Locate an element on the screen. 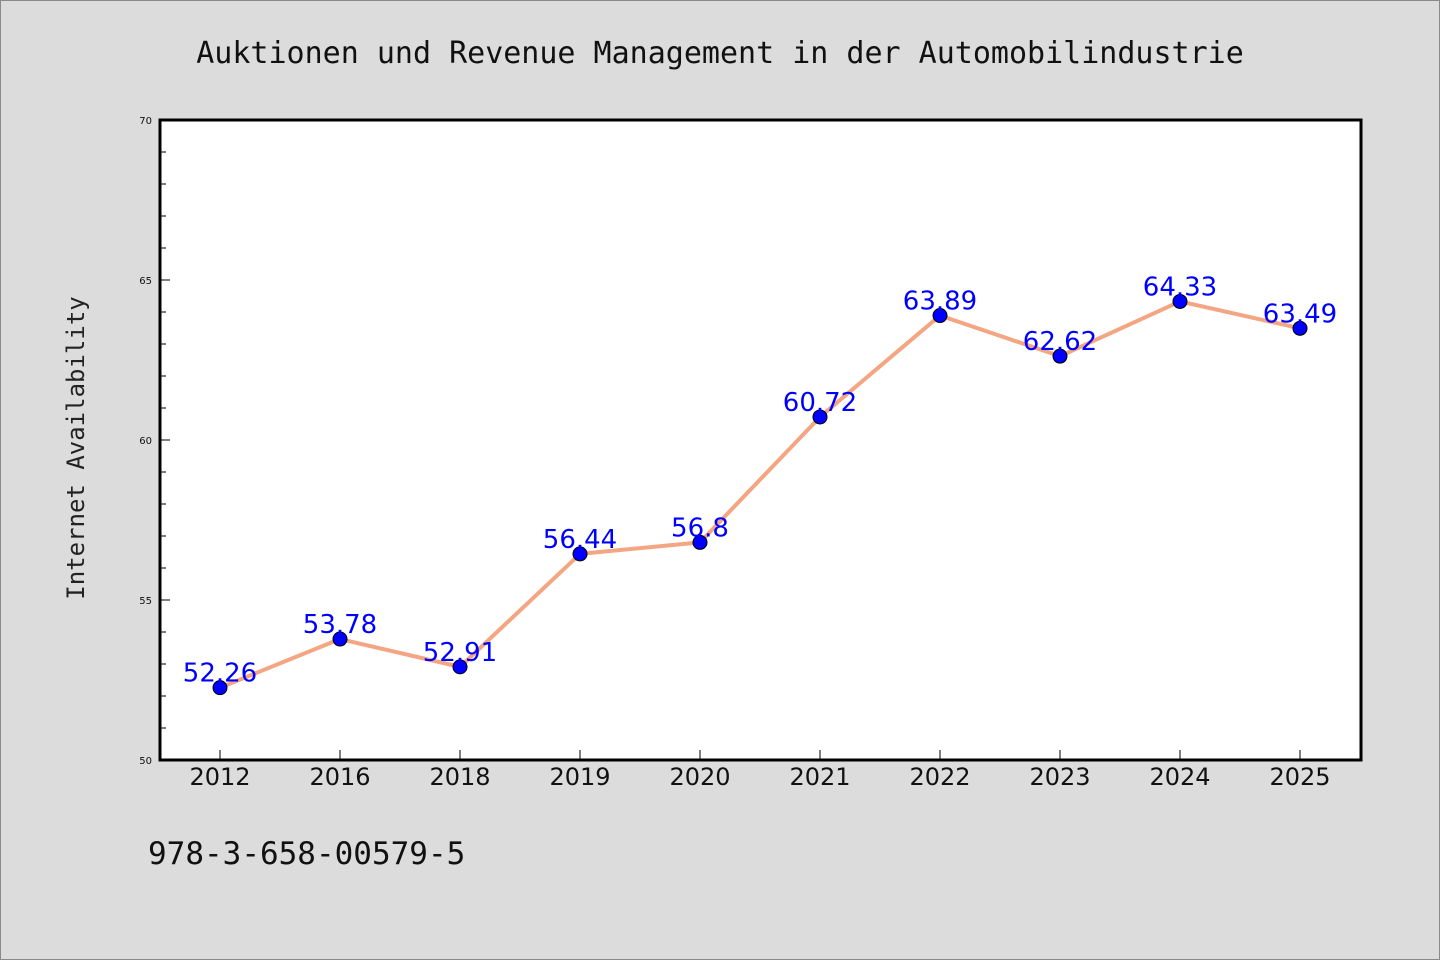 Image resolution: width=1440 pixels, height=960 pixels. data-label: 56.44 is located at coordinates (580, 540).